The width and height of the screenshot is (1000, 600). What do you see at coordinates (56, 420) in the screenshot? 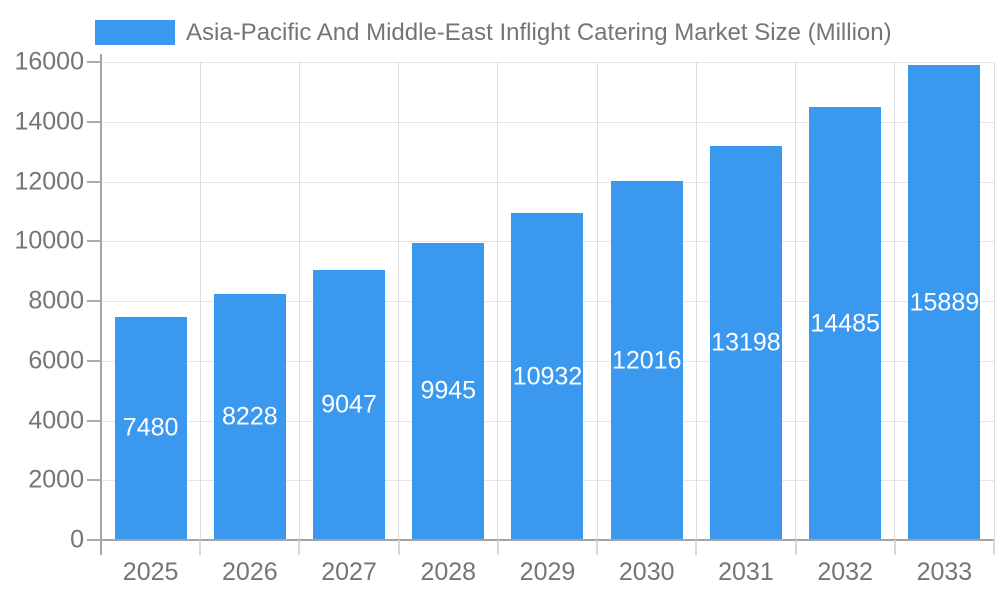
I see `y-axis-tick-label: 4000` at bounding box center [56, 420].